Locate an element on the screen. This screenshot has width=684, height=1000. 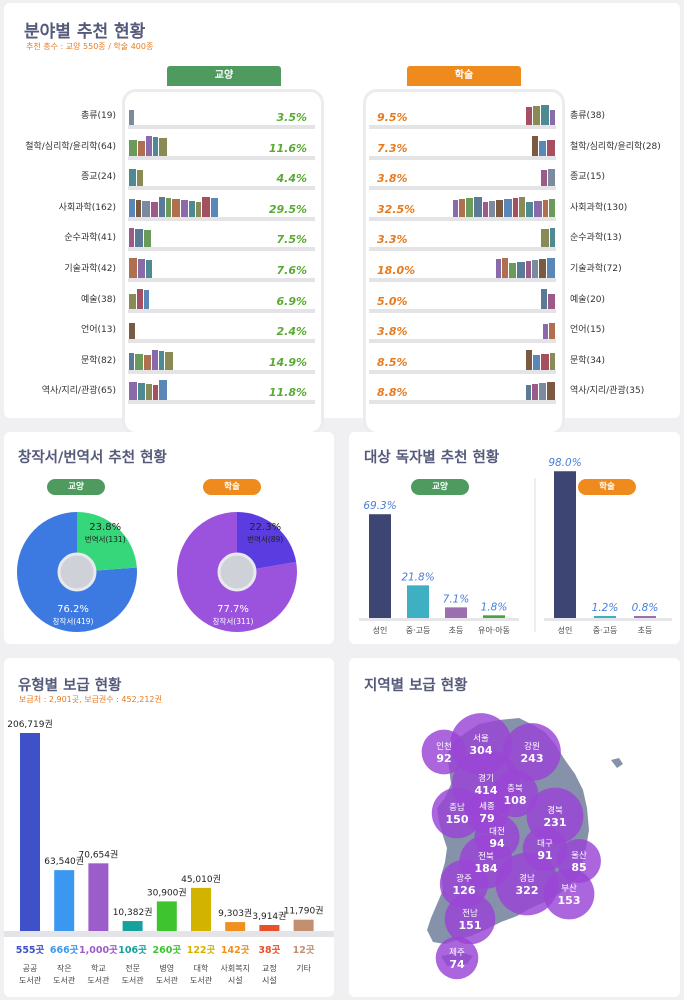
distribution-count: 38곳 is located at coordinates (269, 950).